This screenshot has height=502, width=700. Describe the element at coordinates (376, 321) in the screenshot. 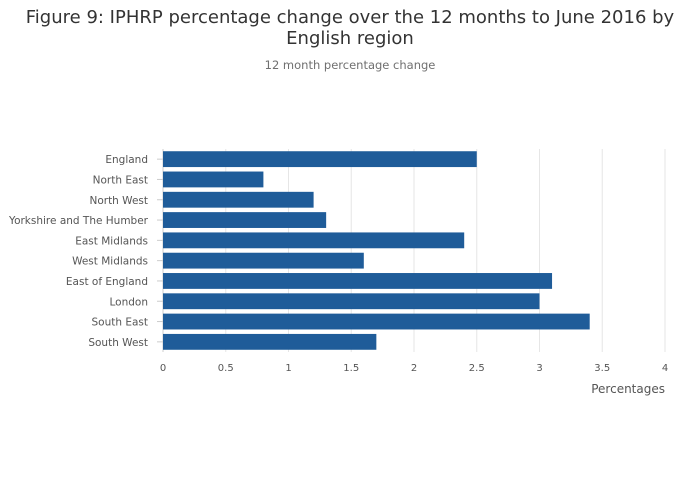

I see `bar-south-east` at that location.